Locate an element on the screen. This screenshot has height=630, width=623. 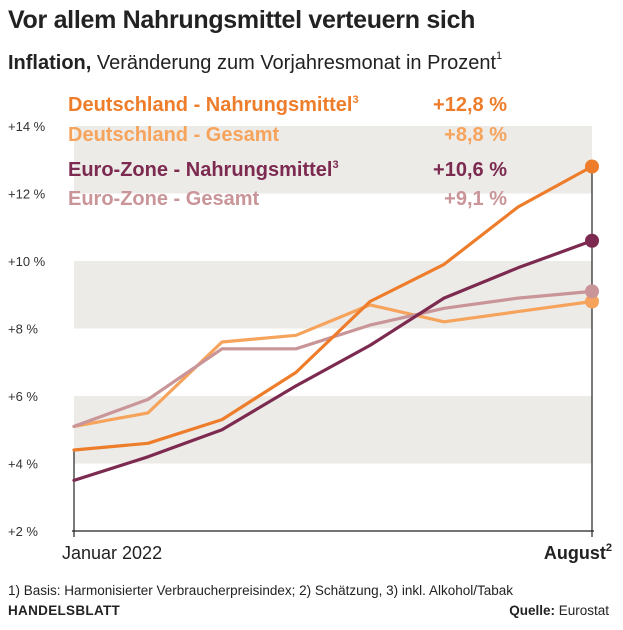
legend-entry: Euro-Zone - Gesamt is located at coordinates (163, 199).